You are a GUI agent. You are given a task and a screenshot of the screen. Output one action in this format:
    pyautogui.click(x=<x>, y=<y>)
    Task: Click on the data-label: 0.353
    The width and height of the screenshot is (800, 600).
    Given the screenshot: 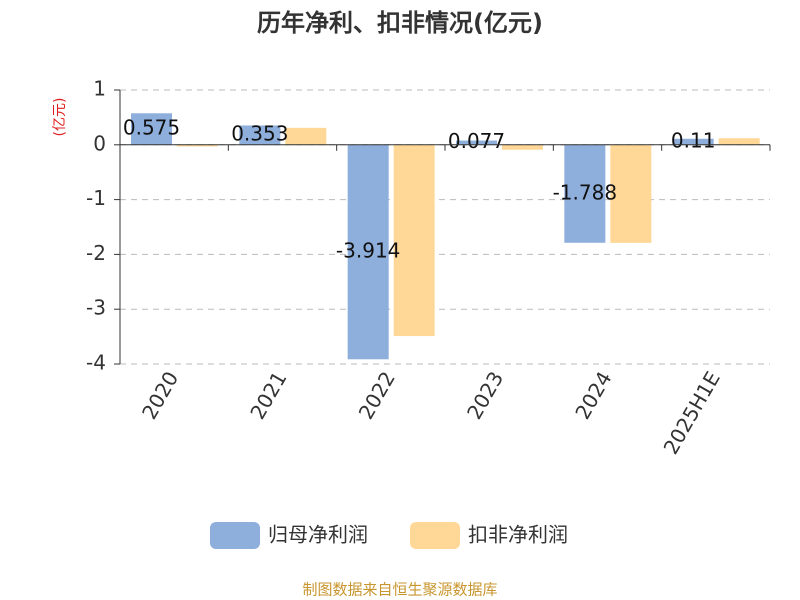 What is the action you would take?
    pyautogui.click(x=259, y=134)
    